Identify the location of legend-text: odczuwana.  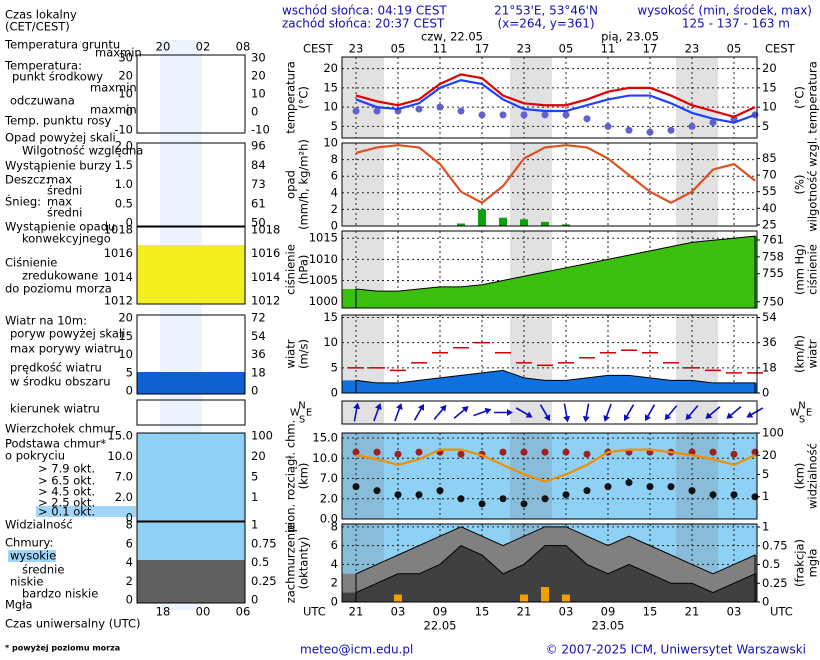
(42, 101).